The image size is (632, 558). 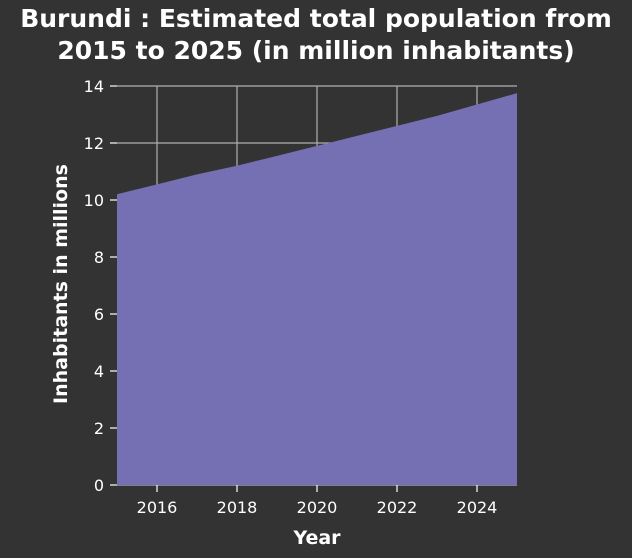 I want to click on y-axis-label: Inhabitants in millions, so click(x=61, y=284).